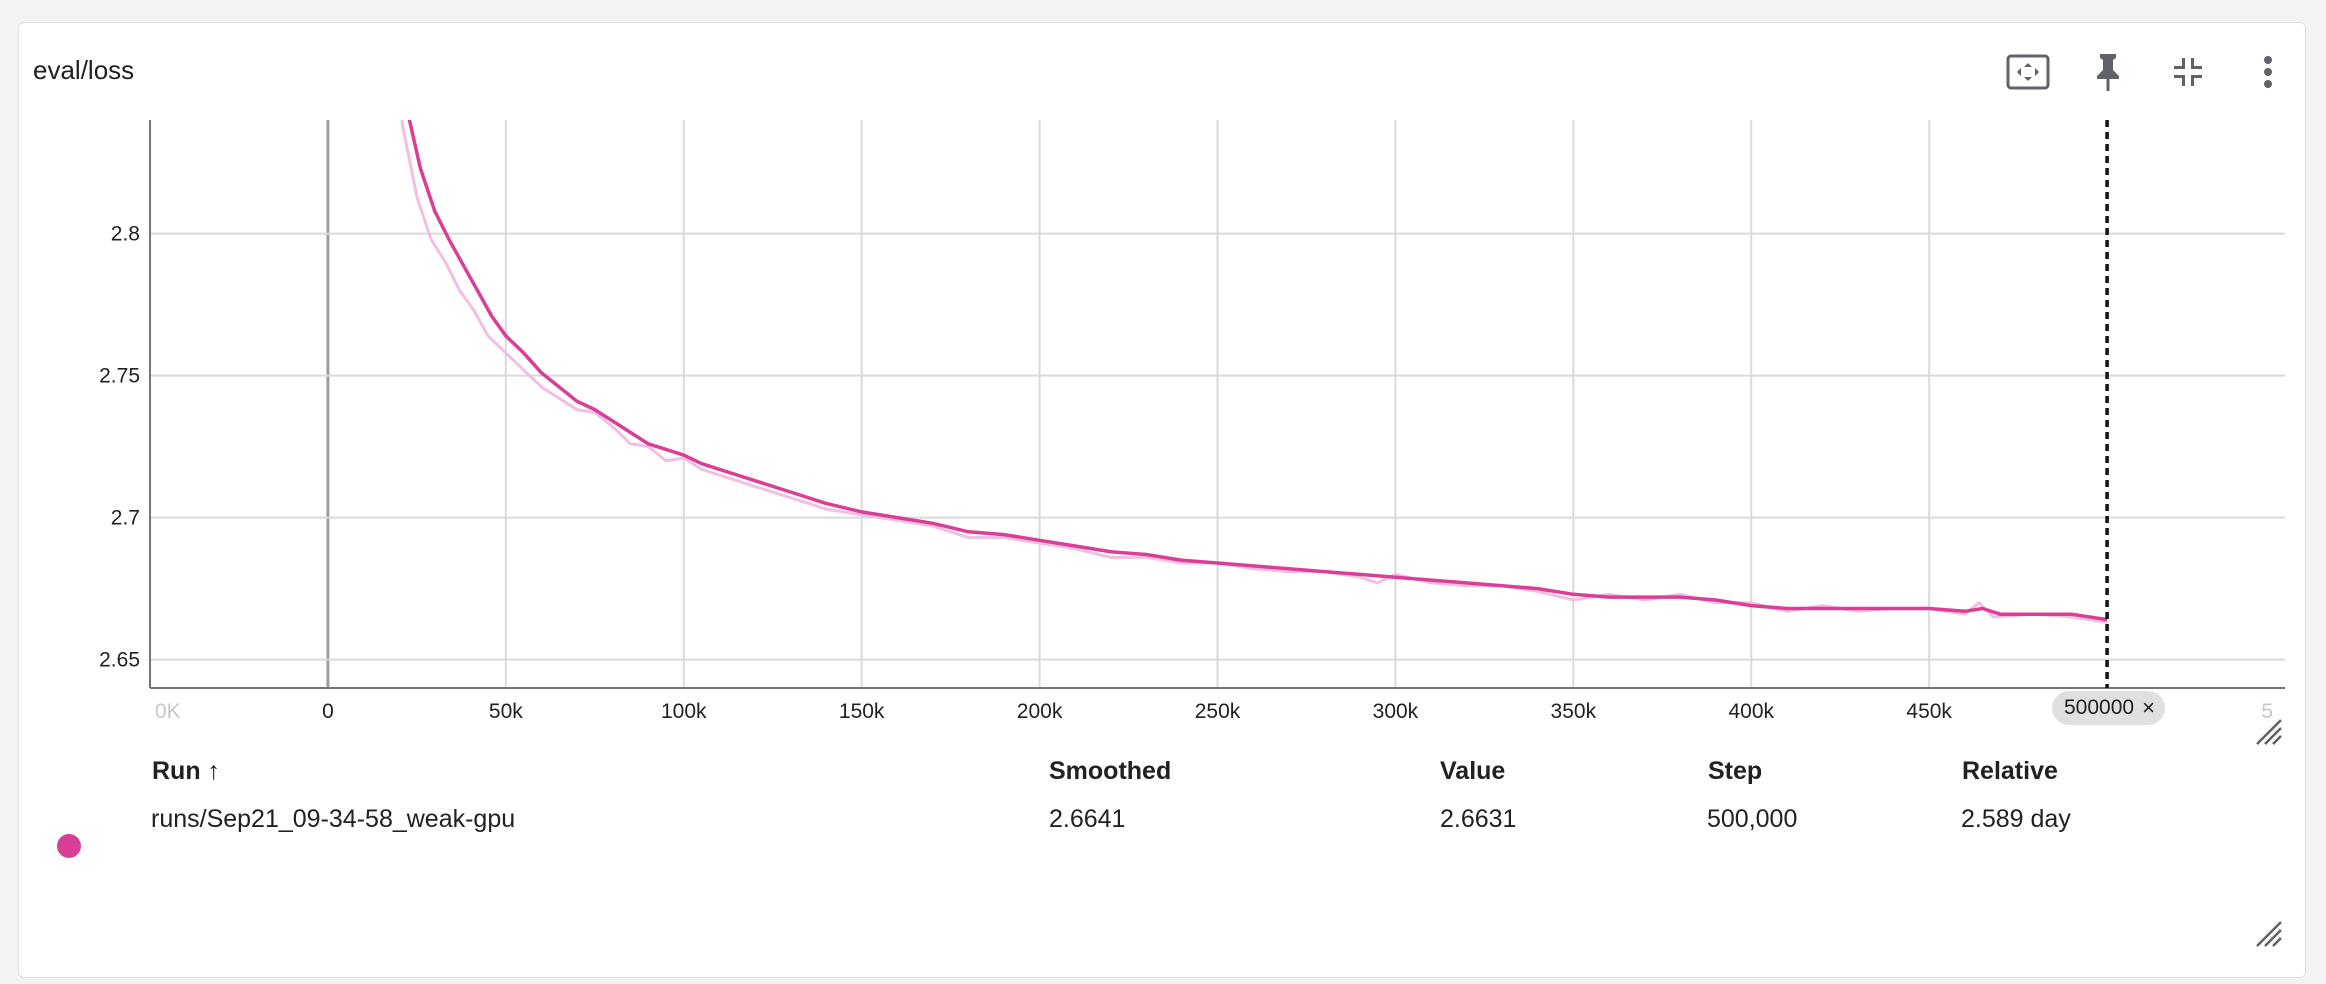 The height and width of the screenshot is (984, 2326). I want to click on fit-domain-icon, so click(2028, 72).